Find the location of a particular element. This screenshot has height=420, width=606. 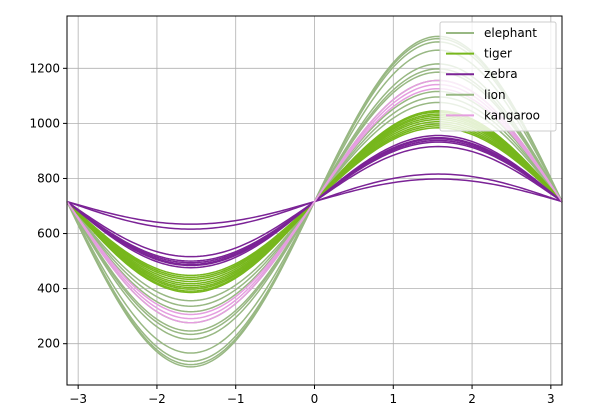

y-tick-label: 1000 is located at coordinates (44, 123).